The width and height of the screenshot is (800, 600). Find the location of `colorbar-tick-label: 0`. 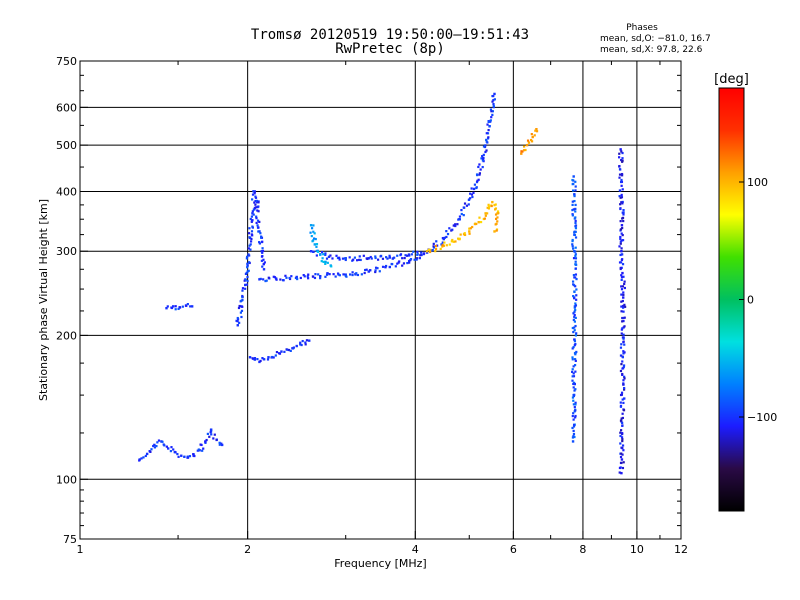

colorbar-tick-label: 0 is located at coordinates (750, 300).